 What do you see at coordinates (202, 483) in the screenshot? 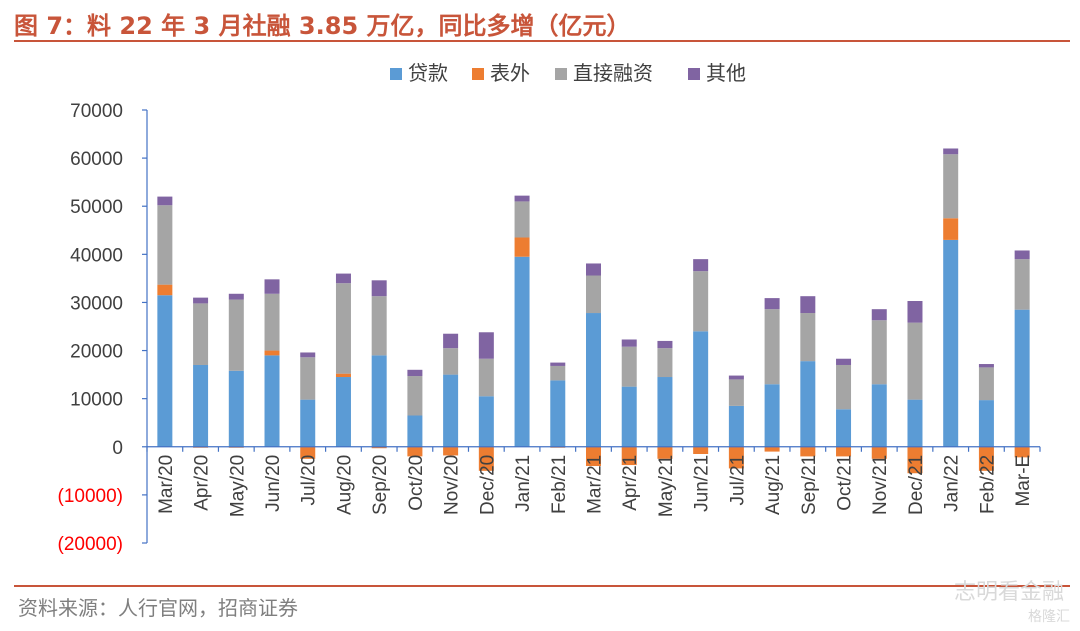
I see `x-tick-label: Apr/20` at bounding box center [202, 483].